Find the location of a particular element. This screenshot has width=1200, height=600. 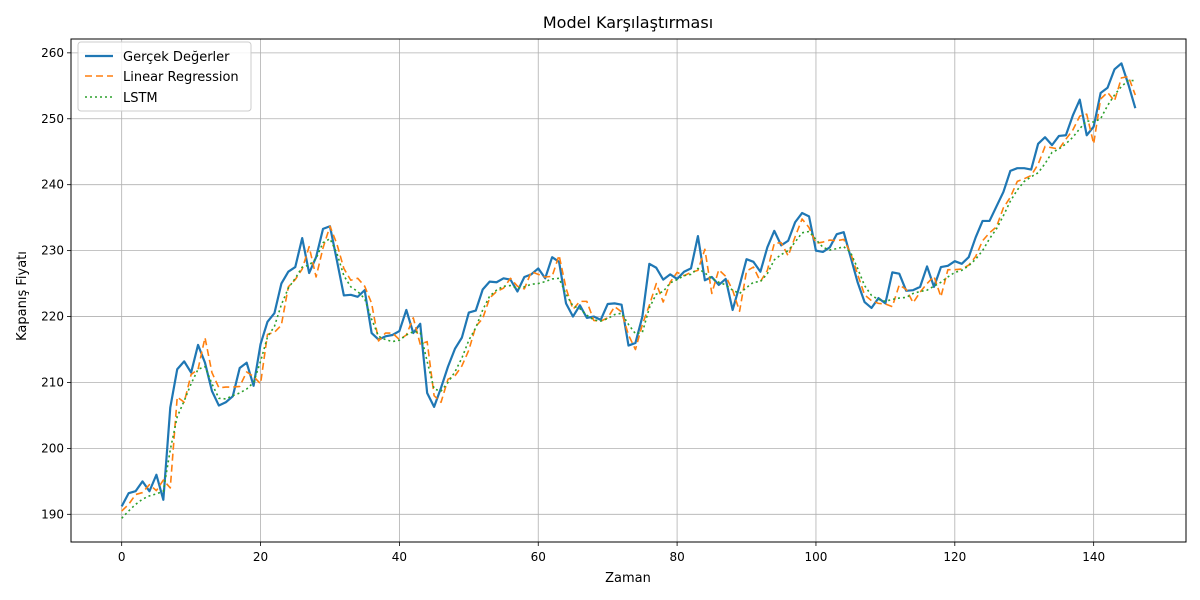

y-tick-label: 230 is located at coordinates (52, 251).